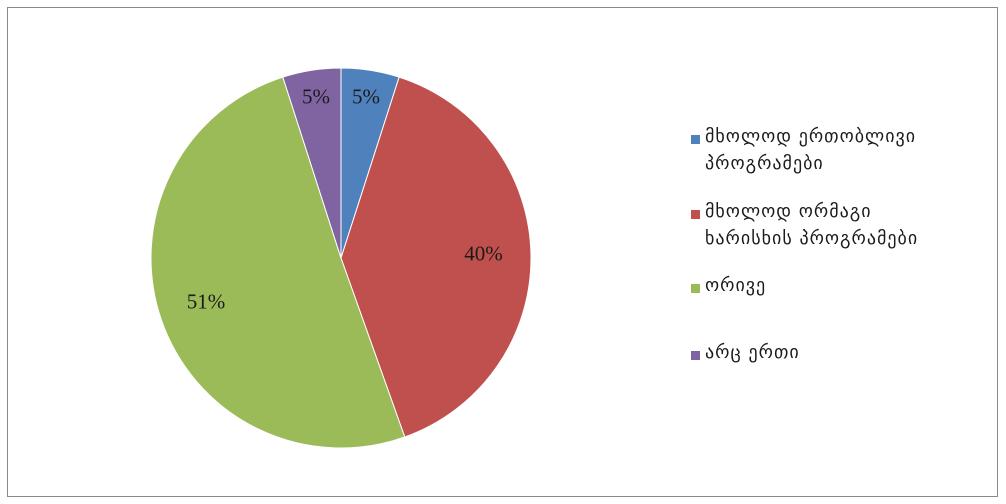  What do you see at coordinates (695, 288) in the screenshot?
I see `legend-swatch-both` at bounding box center [695, 288].